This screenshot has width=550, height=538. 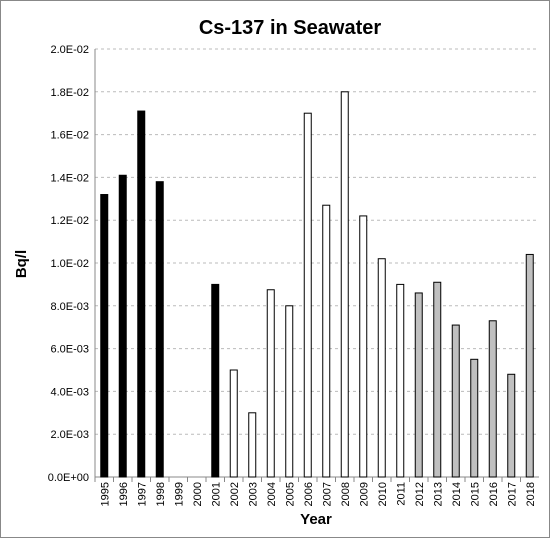 I want to click on x-tick-label: 1996, so click(x=124, y=494).